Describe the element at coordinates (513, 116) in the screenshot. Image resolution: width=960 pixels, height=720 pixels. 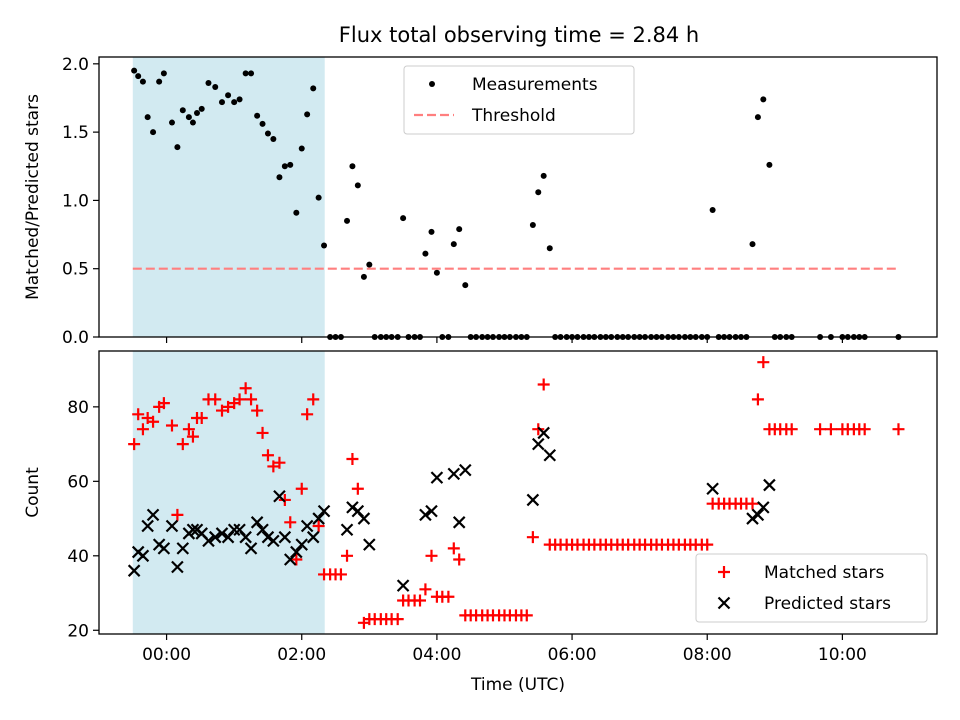
I see `legend-label: Threshold` at that location.